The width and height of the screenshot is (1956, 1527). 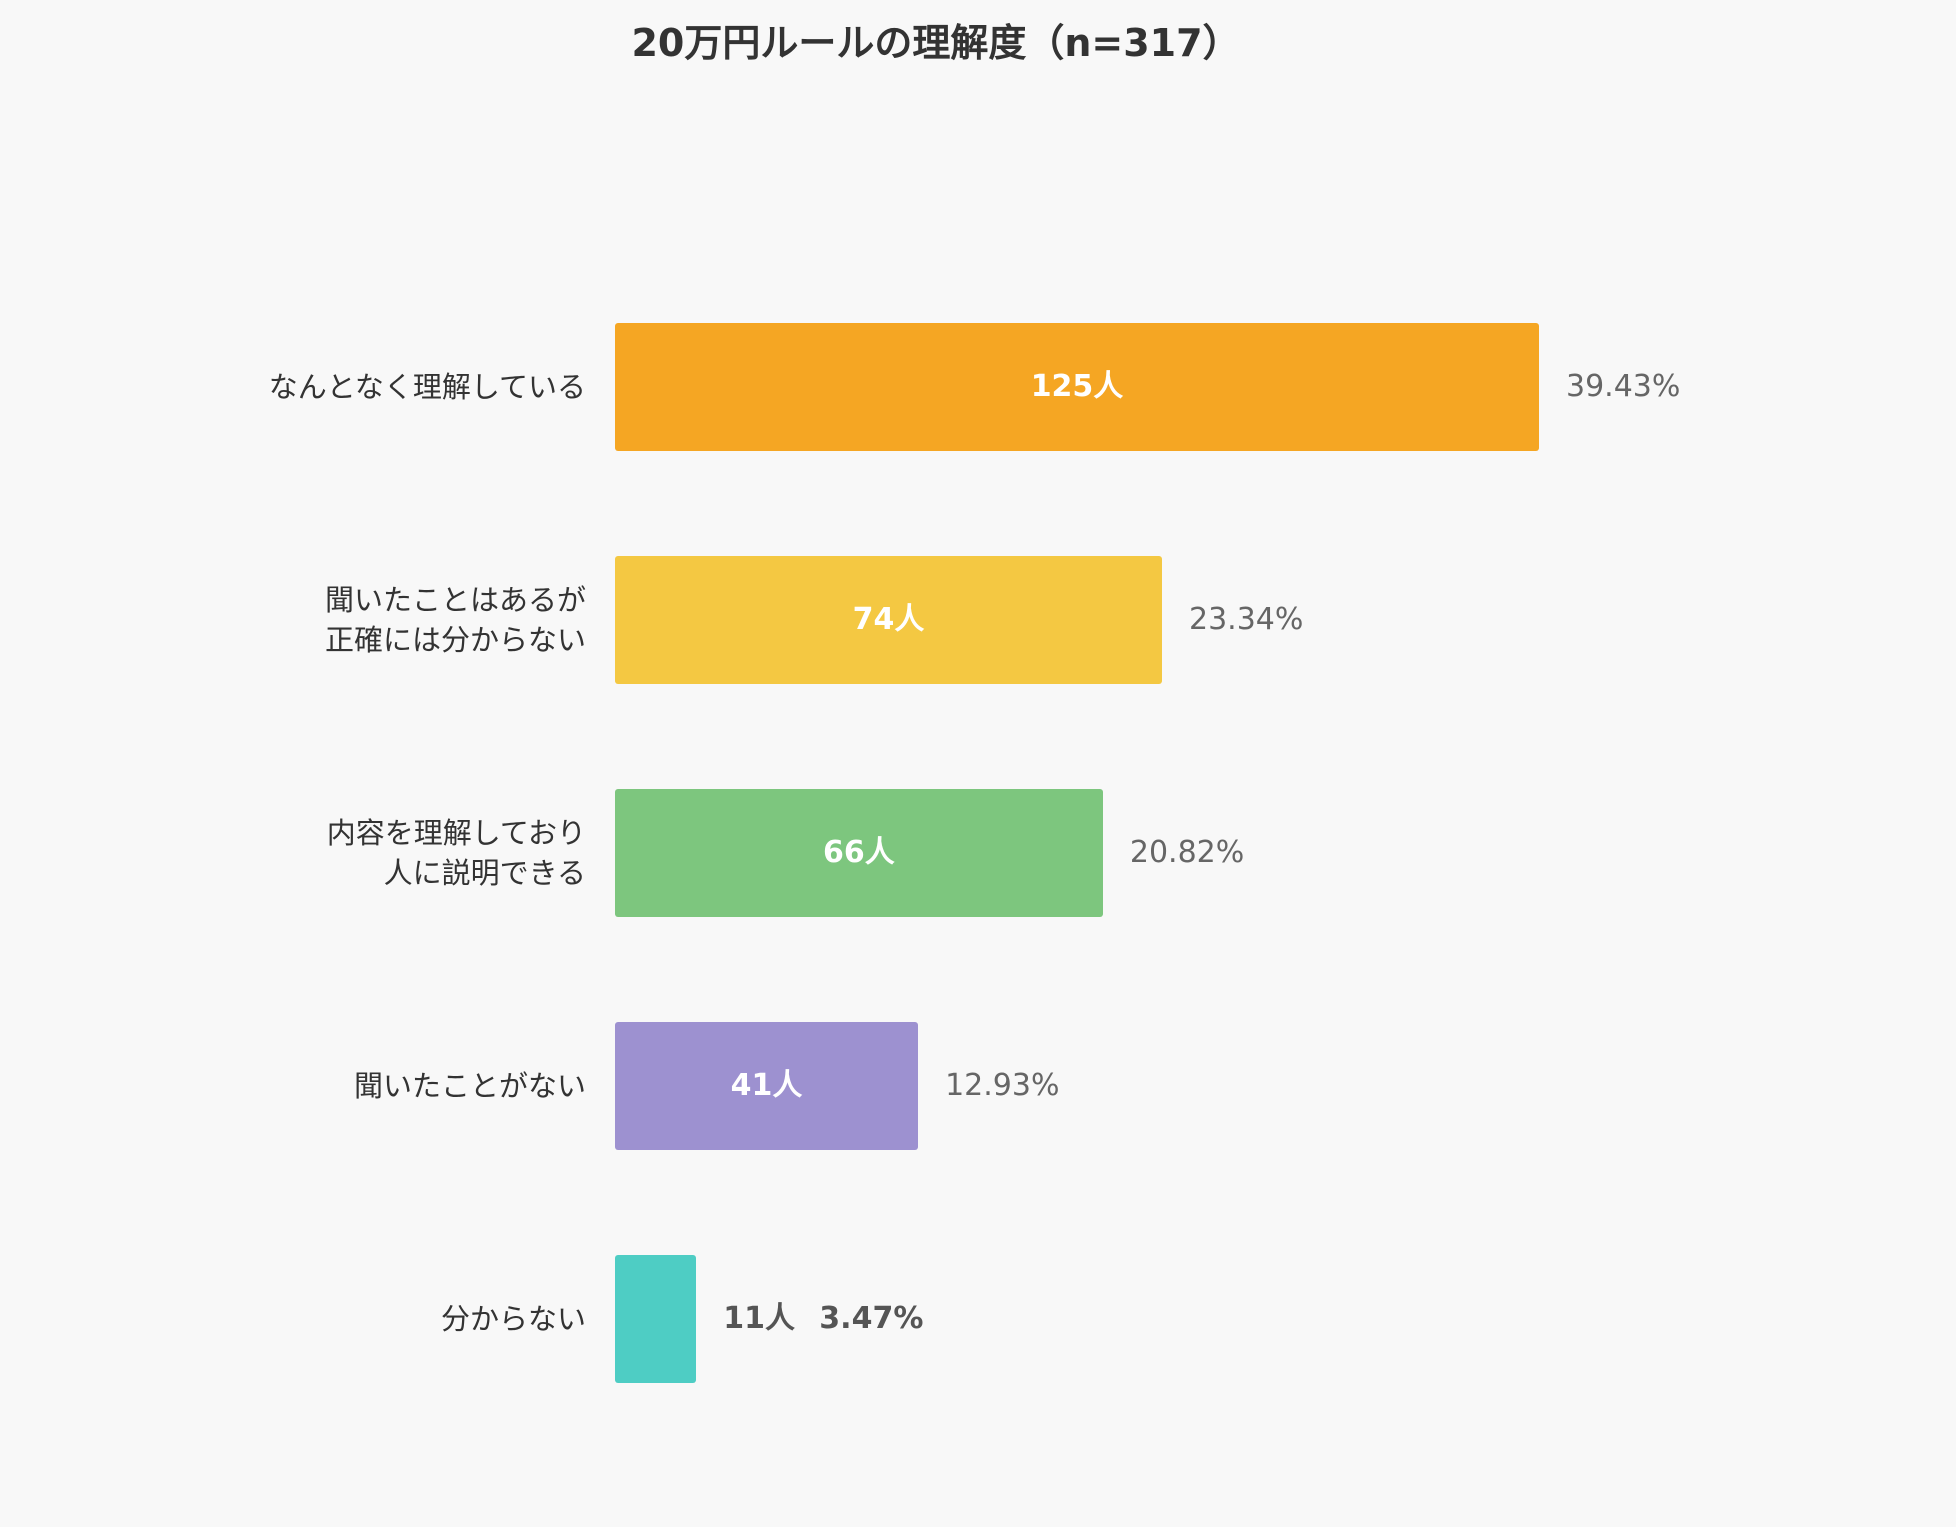 I want to click on category-label: 聞いたことはあるが 正確には分からない, so click(x=455, y=620).